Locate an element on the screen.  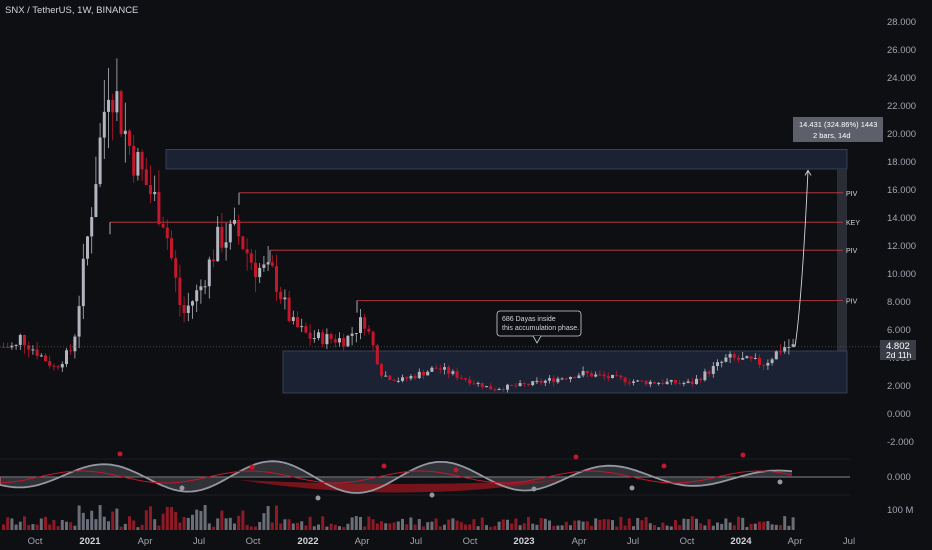
current-price-label: 4.802 is located at coordinates (898, 346).